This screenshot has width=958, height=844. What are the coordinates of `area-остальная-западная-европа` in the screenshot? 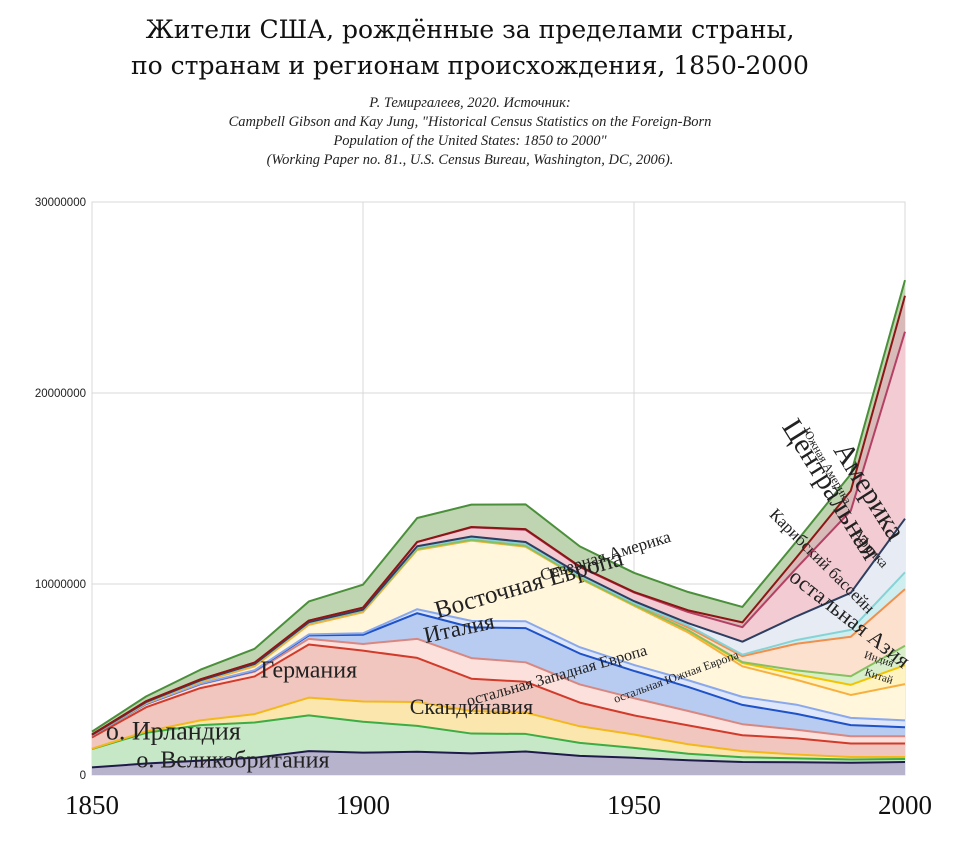 It's located at (498, 691).